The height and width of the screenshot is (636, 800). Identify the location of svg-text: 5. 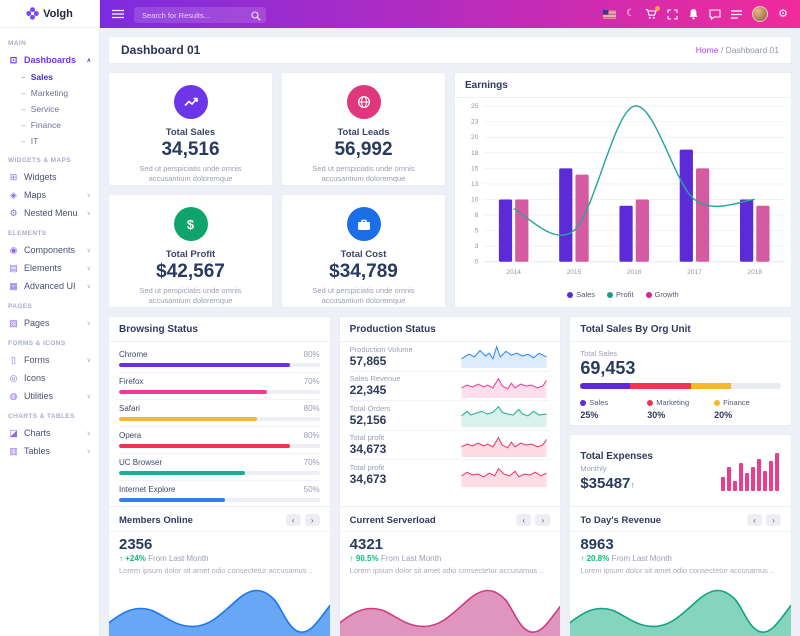
(477, 231).